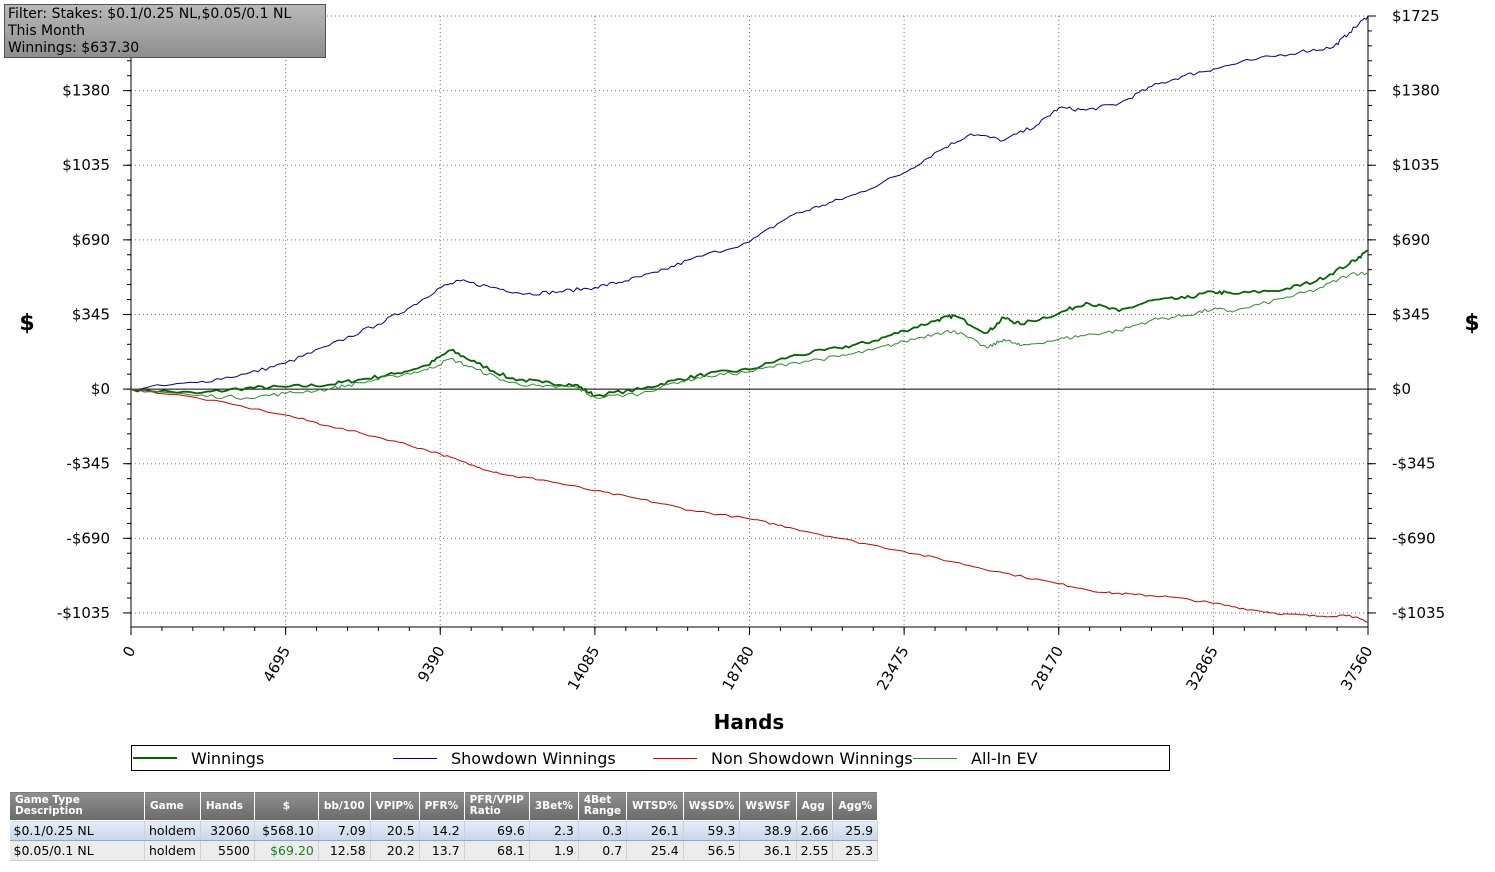 Image resolution: width=1495 pixels, height=872 pixels. I want to click on y-tick-label-right: -$1035, so click(1418, 613).